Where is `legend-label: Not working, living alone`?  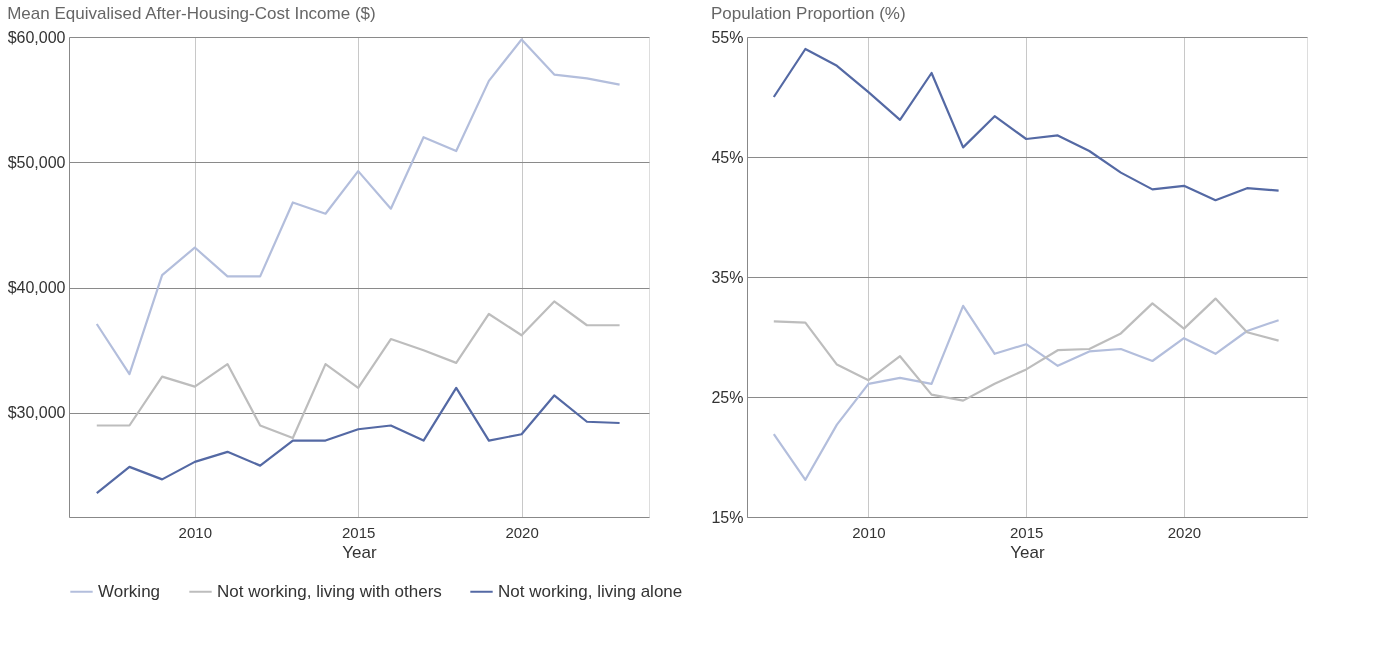
legend-label: Not working, living alone is located at coordinates (590, 591).